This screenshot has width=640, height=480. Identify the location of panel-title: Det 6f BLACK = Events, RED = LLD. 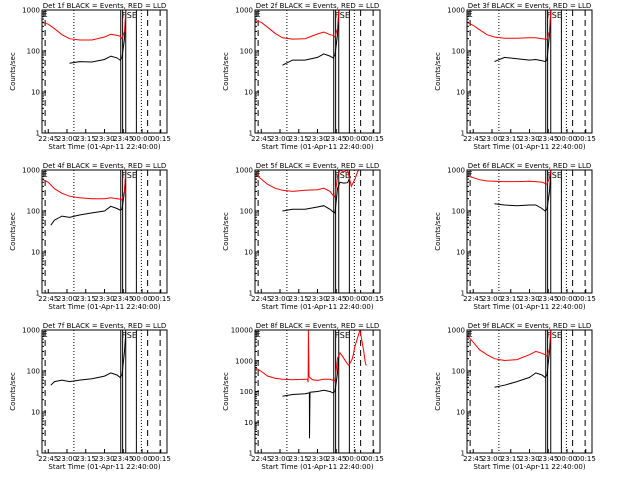
(529, 166).